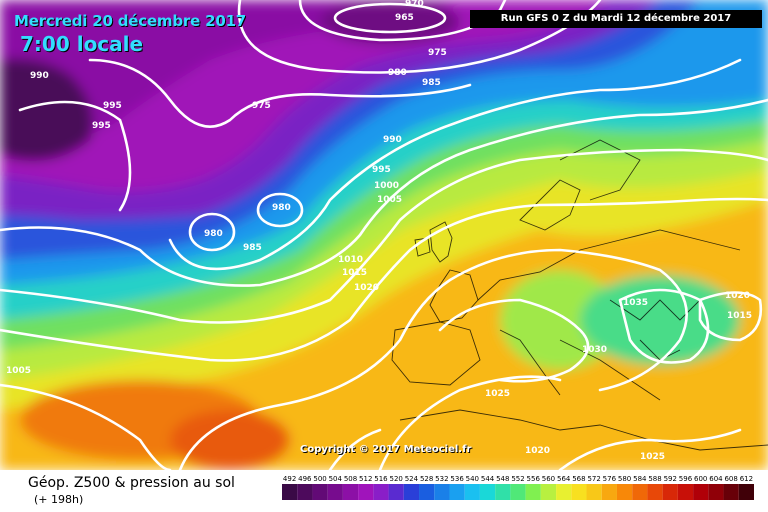 This screenshot has width=768, height=512. What do you see at coordinates (472, 479) in the screenshot?
I see `legend-tick-label: 540` at bounding box center [472, 479].